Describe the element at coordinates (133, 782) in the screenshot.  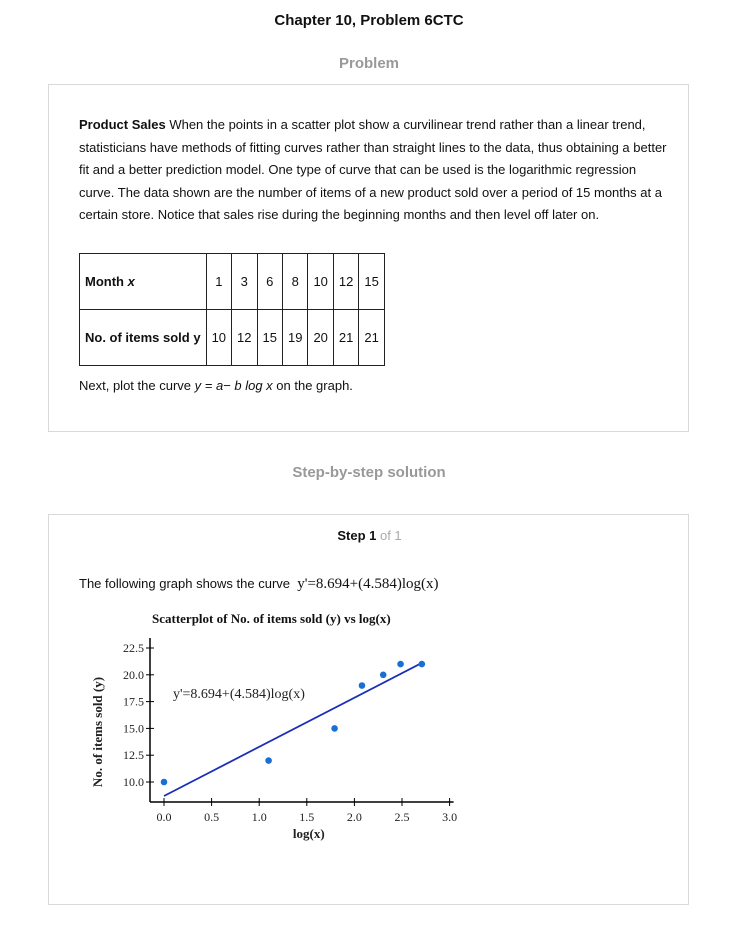
I see `y-tick-label: 10.0` at that location.